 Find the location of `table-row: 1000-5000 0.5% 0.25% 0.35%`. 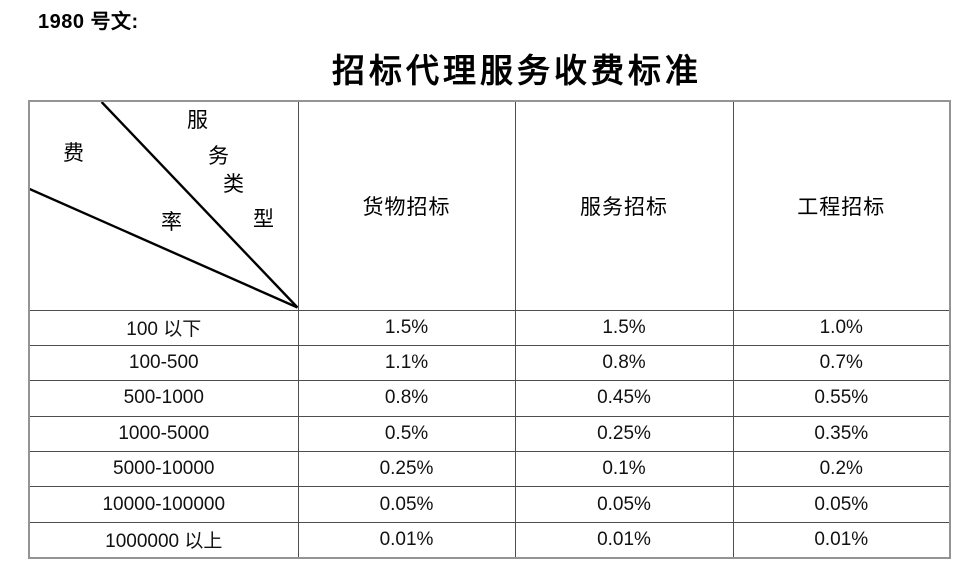

table-row: 1000-5000 0.5% 0.25% 0.35% is located at coordinates (489, 434).